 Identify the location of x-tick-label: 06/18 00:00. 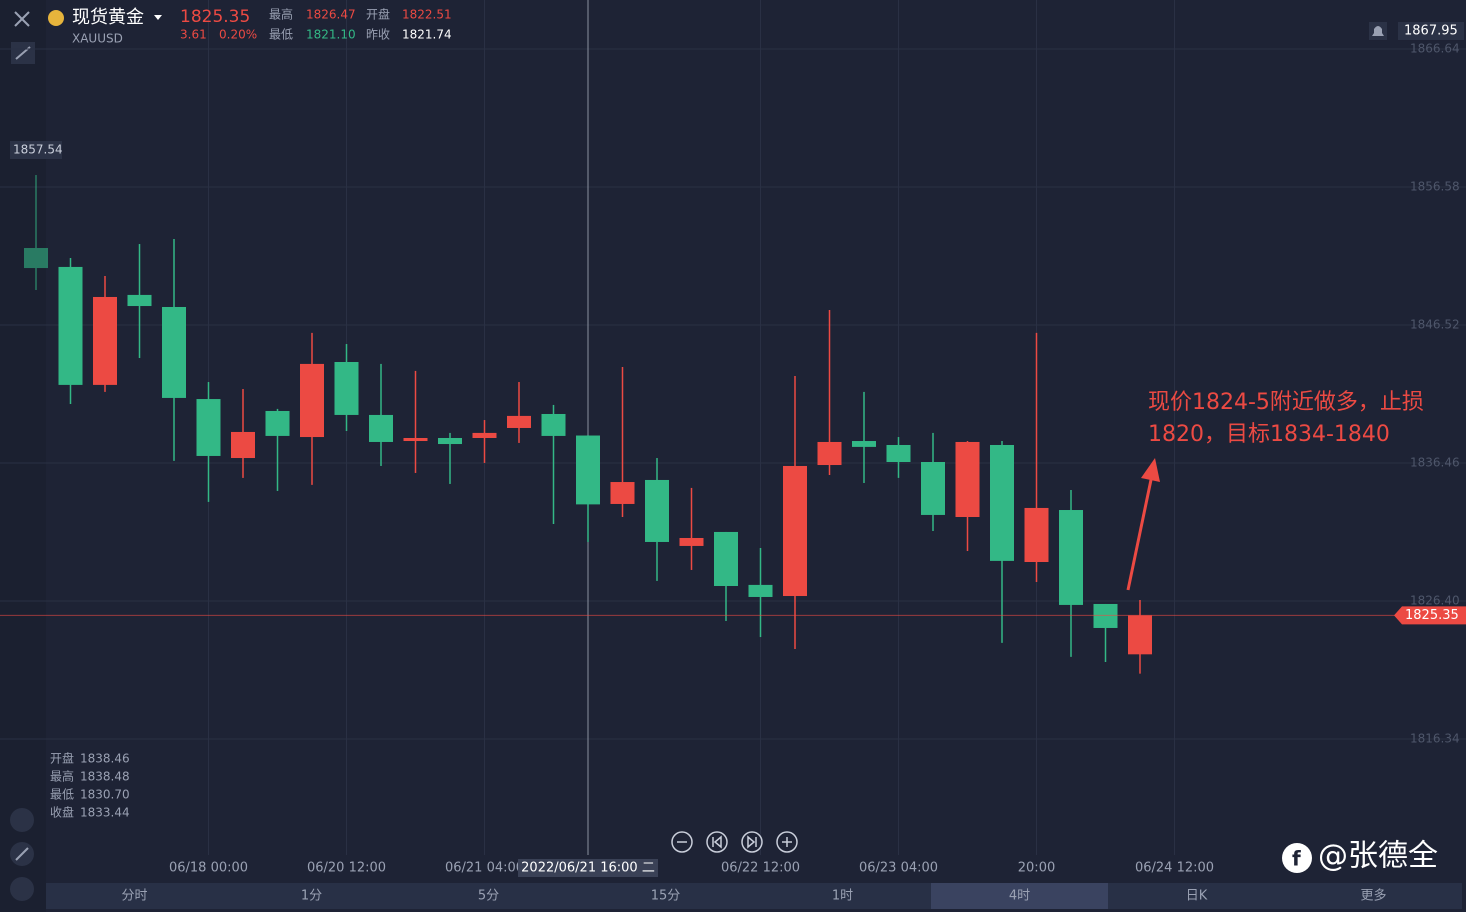
(208, 868).